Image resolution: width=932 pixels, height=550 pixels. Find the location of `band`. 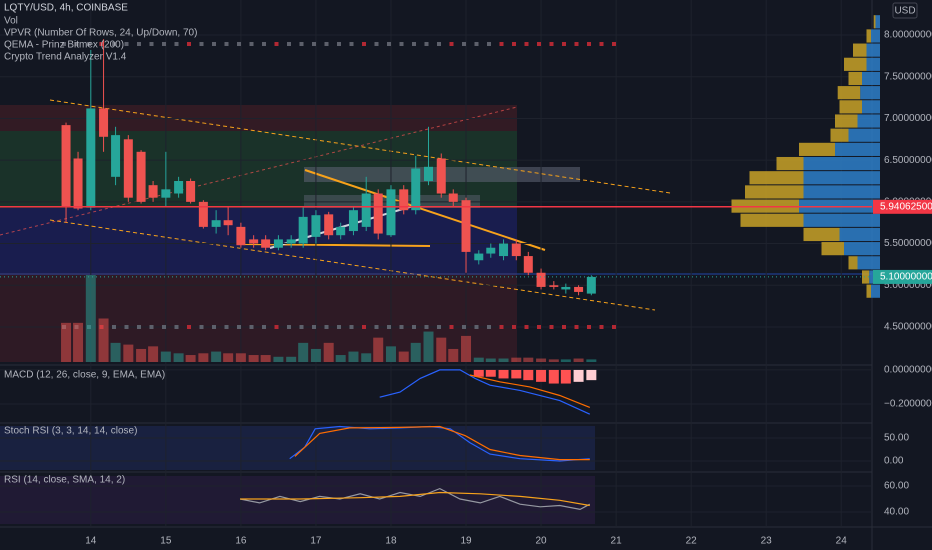

band is located at coordinates (297, 448).